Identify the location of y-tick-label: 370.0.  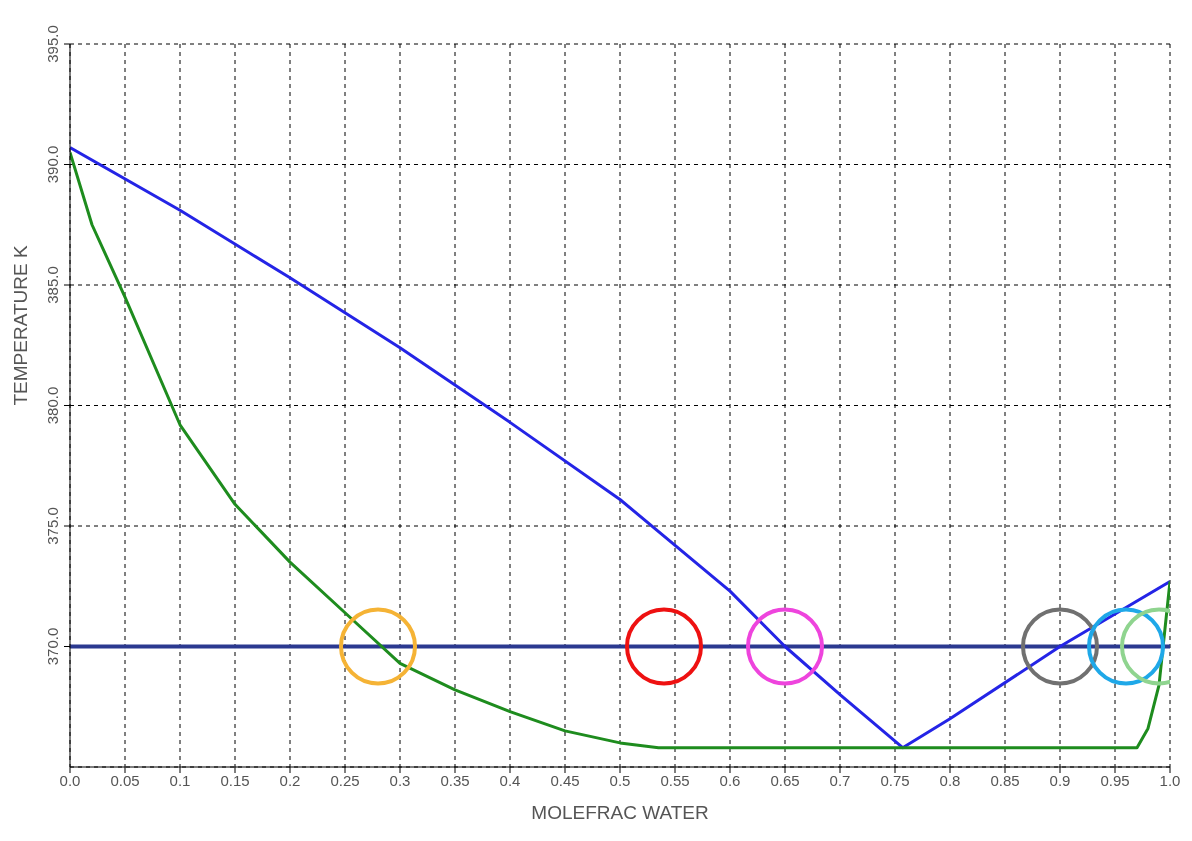
(52, 646).